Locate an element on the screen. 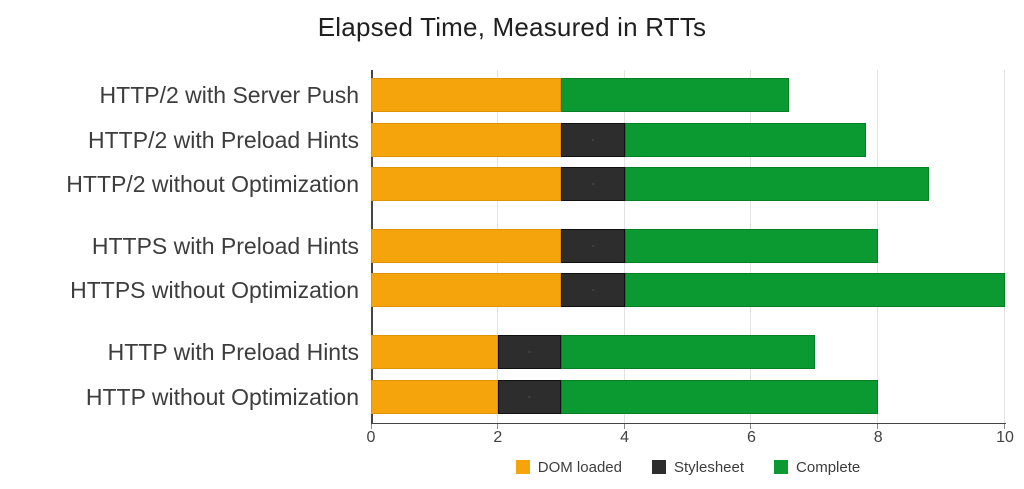 Image resolution: width=1024 pixels, height=489 pixels. legend-item-dom-loaded: DOM loaded is located at coordinates (568, 467).